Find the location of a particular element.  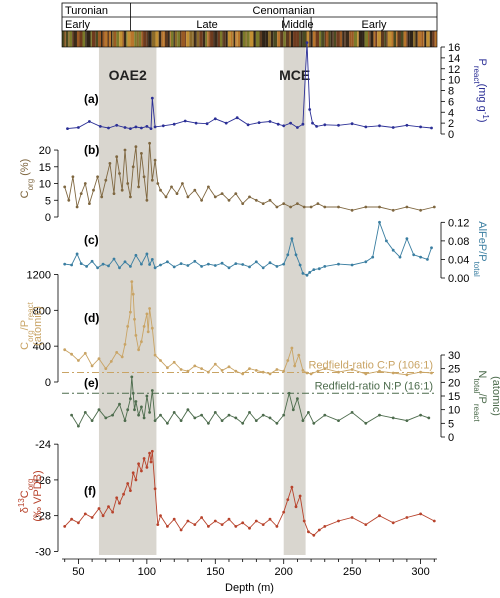

panel-b: 0 5 10 15 20 (b) Corg (%) is located at coordinates (227, 182).